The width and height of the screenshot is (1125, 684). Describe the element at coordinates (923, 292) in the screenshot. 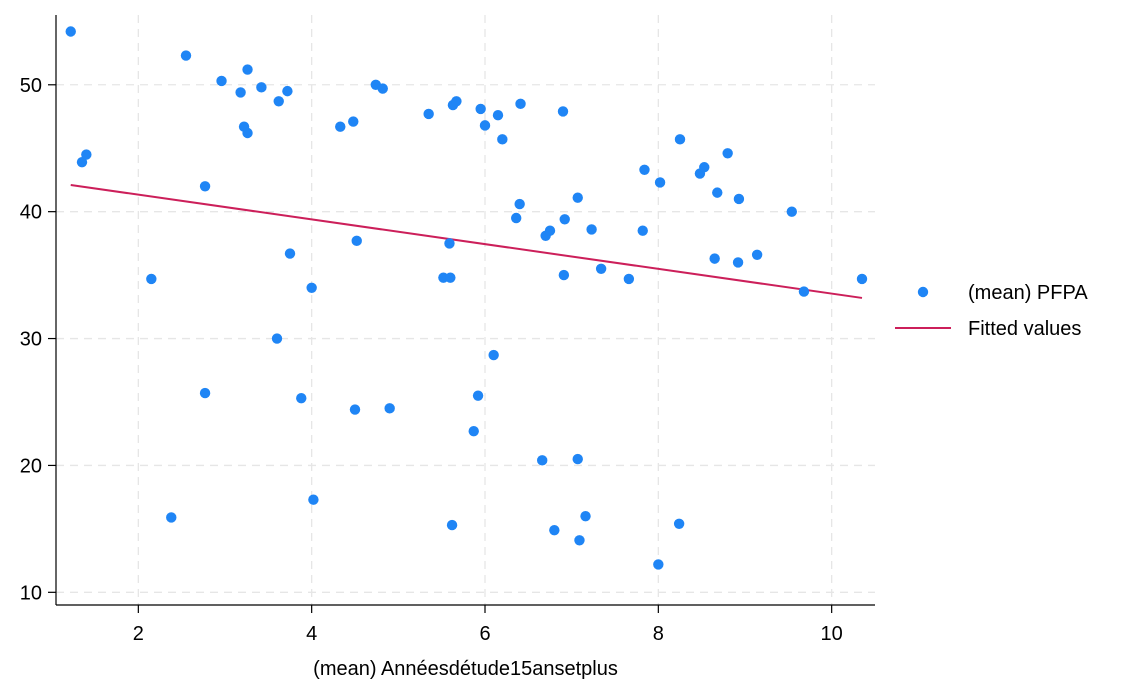

I see `legend-marker-scatter` at that location.